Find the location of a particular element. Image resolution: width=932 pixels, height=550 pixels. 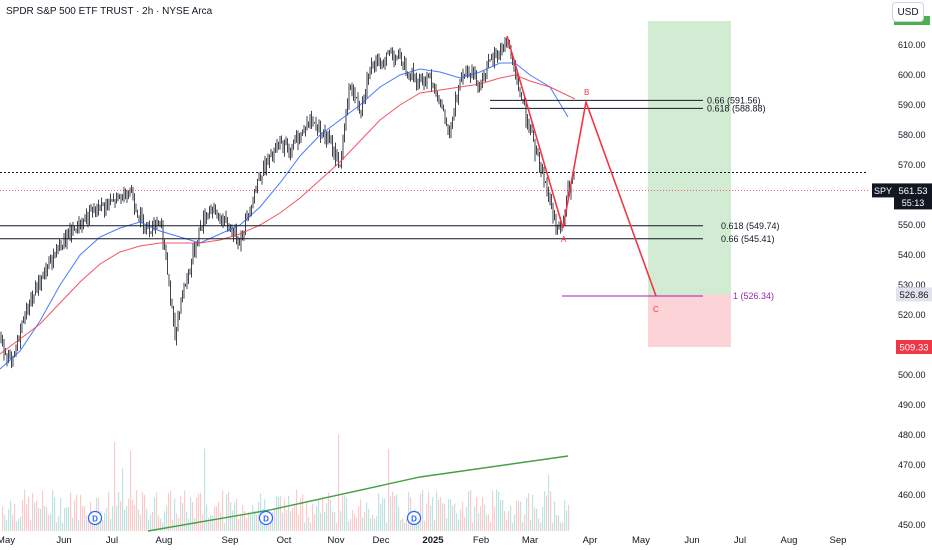

y-tick-label: 490.00 is located at coordinates (912, 405).